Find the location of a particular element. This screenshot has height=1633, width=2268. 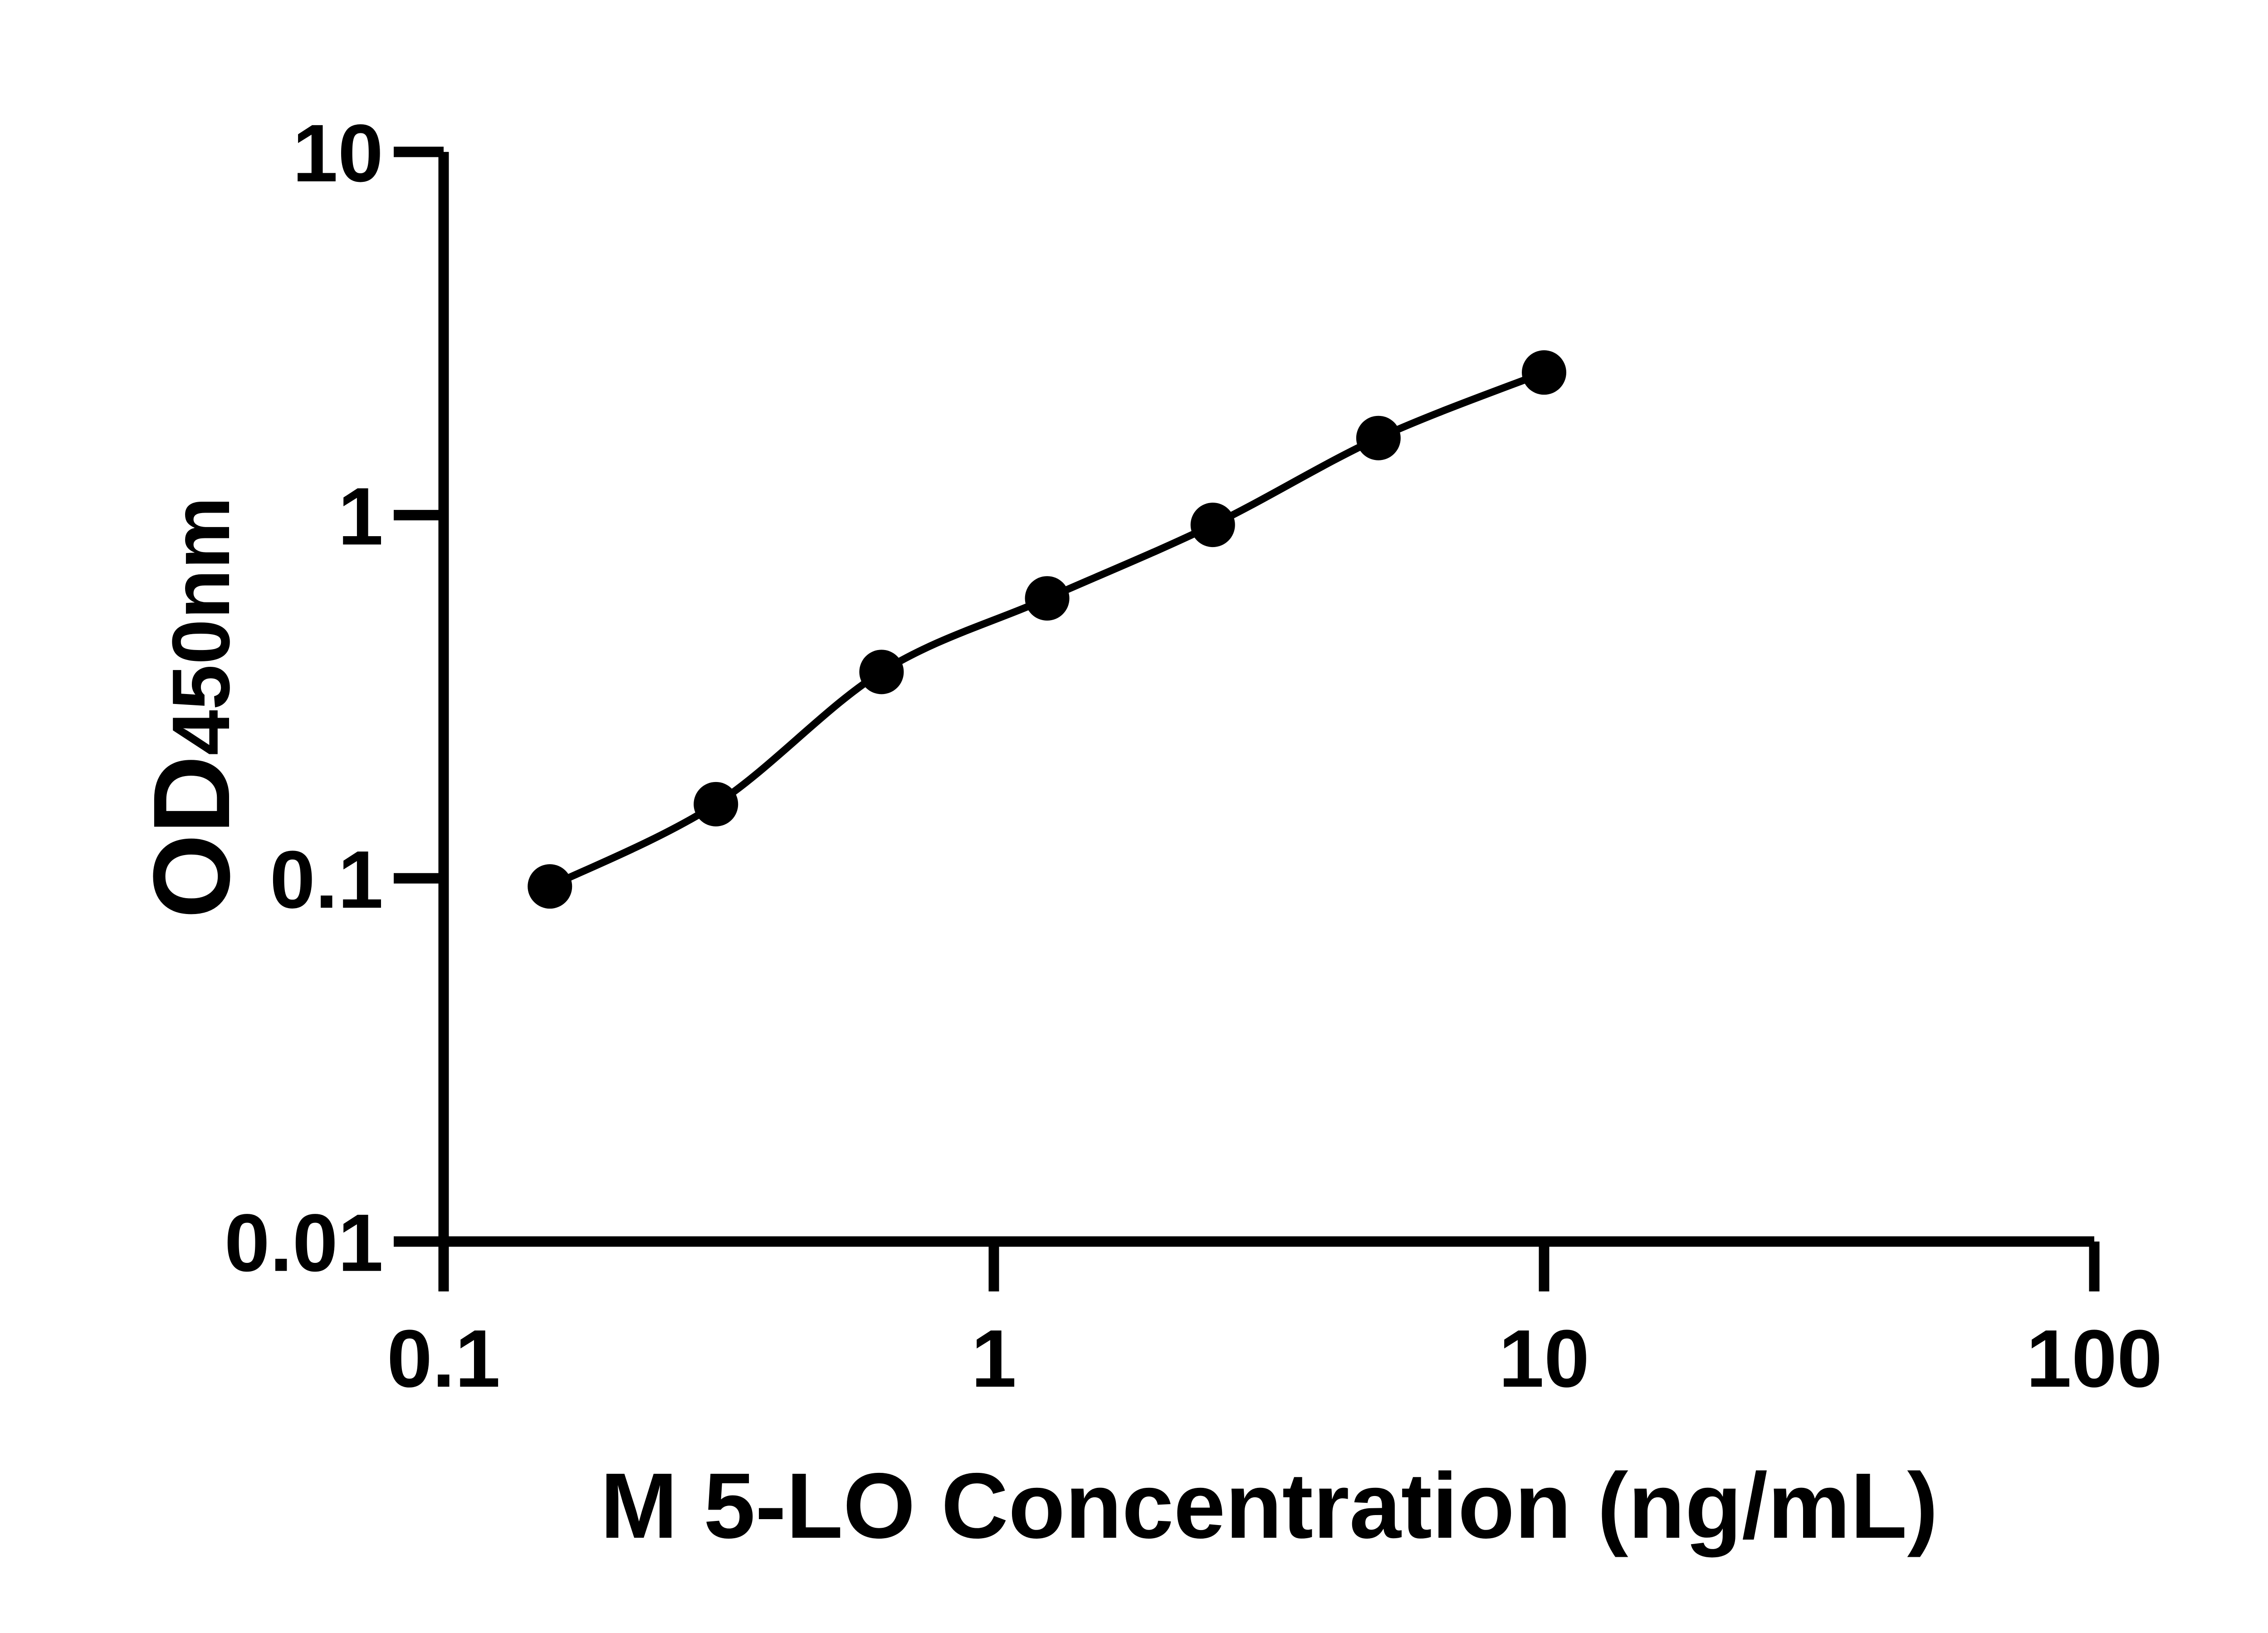

y-tick-label: 10 is located at coordinates (338, 153).